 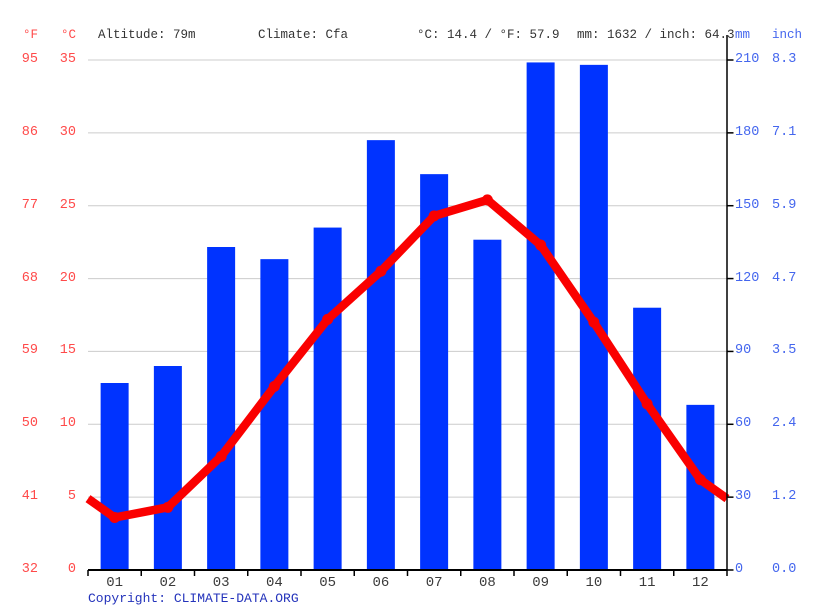 What do you see at coordinates (131, 598) in the screenshot?
I see `copyright-label: Copyright:` at bounding box center [131, 598].